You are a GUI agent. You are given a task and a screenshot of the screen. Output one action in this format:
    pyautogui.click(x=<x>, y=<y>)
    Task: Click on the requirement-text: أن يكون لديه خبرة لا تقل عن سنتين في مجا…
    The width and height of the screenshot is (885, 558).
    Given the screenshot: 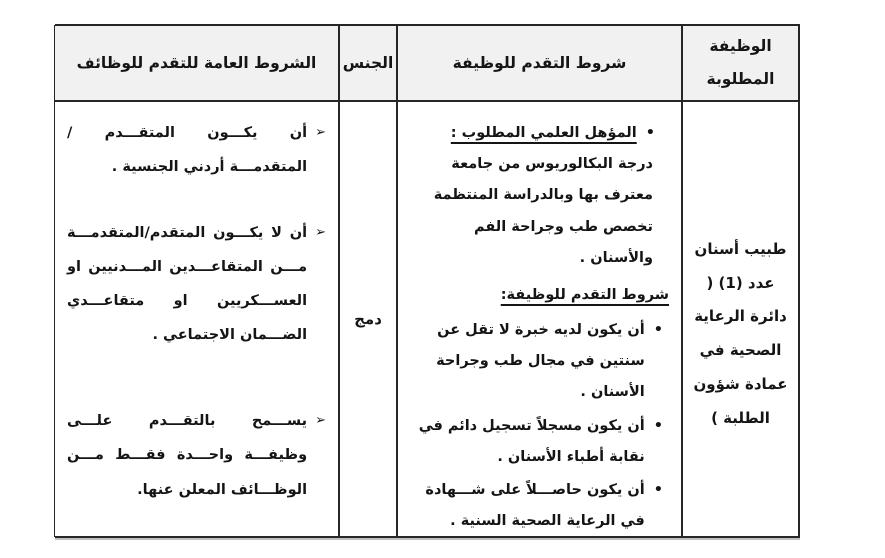 What is the action you would take?
    pyautogui.click(x=540, y=361)
    